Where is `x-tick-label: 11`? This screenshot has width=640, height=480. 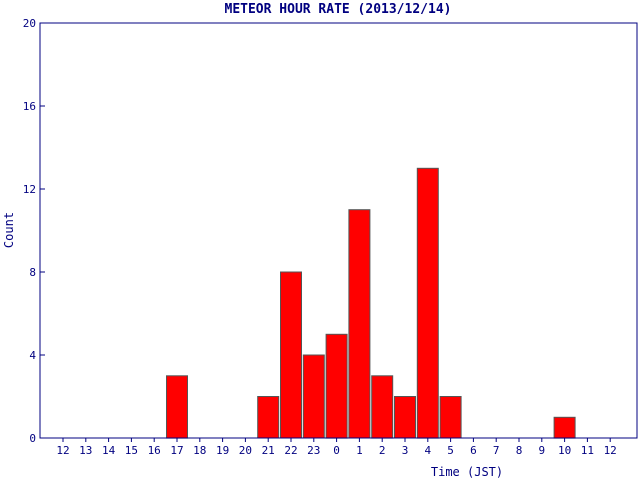 x-tick-label: 11 is located at coordinates (587, 450).